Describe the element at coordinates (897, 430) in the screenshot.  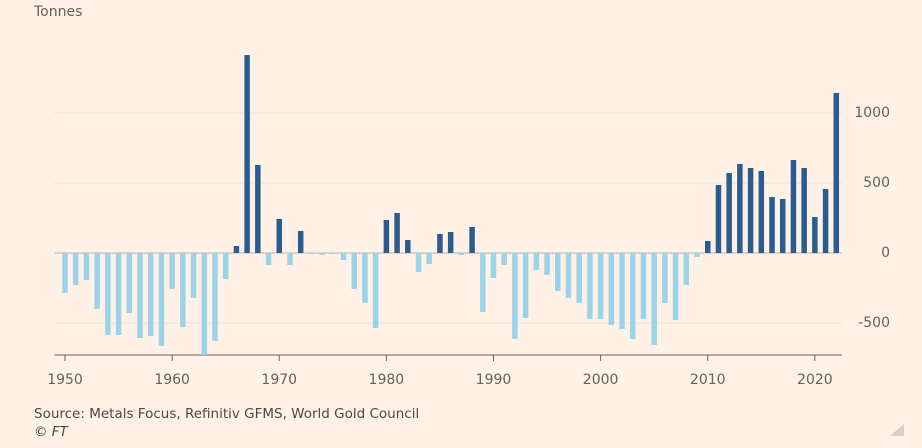
I see `resize-icon` at that location.